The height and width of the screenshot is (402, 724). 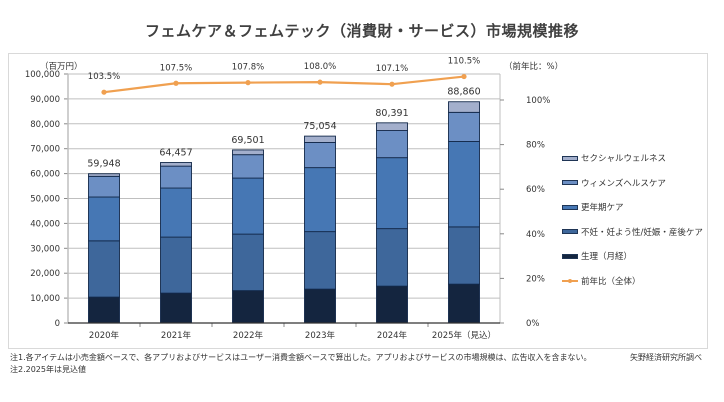 What do you see at coordinates (175, 153) in the screenshot?
I see `bar-total-label: 64,457` at bounding box center [175, 153].